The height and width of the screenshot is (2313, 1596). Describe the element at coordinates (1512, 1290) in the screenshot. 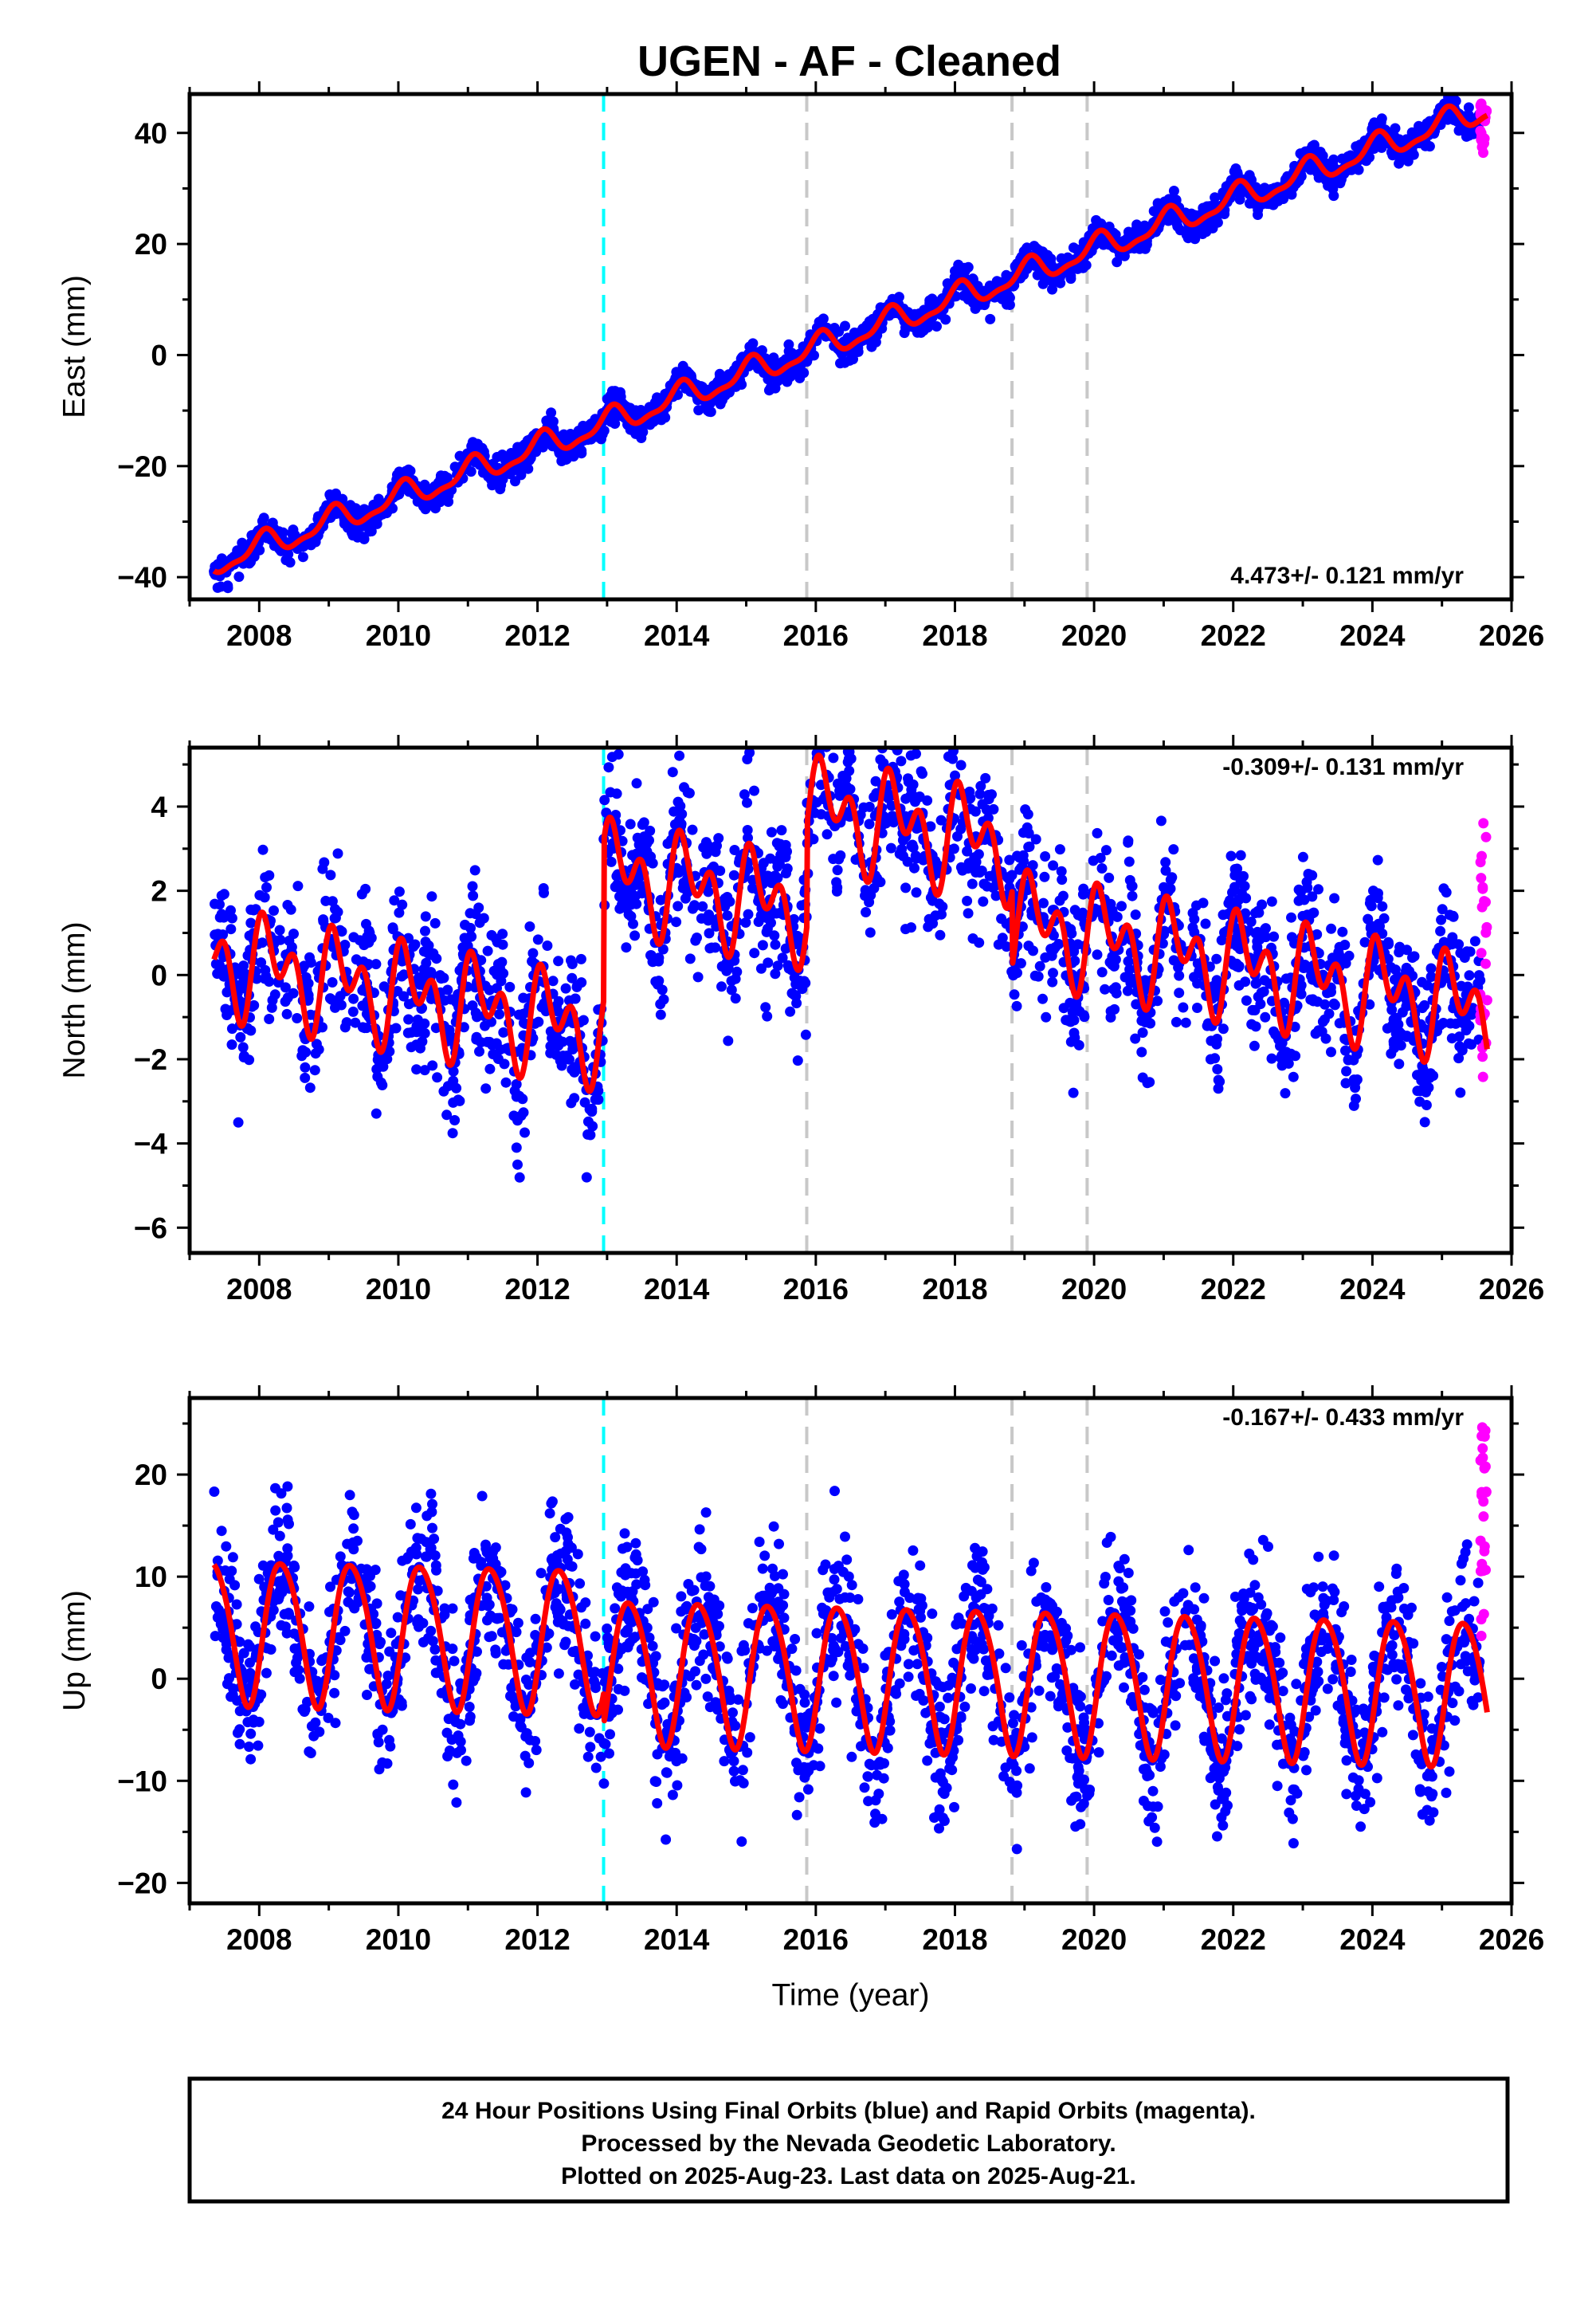

I see `x-tick-label: 2026` at that location.